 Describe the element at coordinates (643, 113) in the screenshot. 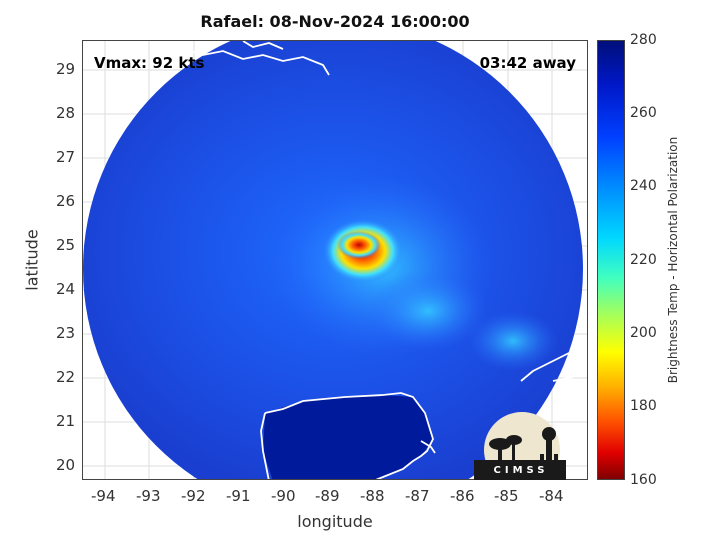

I see `colorbar-tick: 260` at that location.